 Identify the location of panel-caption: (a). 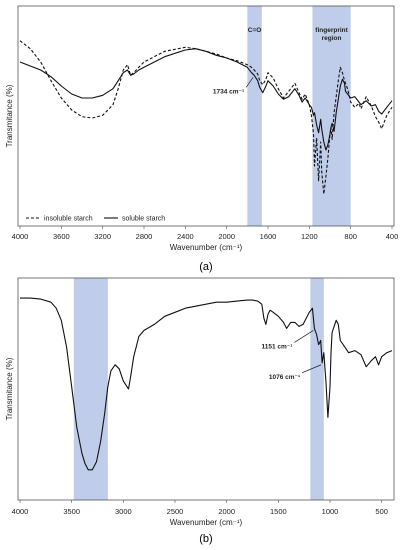
(205, 267).